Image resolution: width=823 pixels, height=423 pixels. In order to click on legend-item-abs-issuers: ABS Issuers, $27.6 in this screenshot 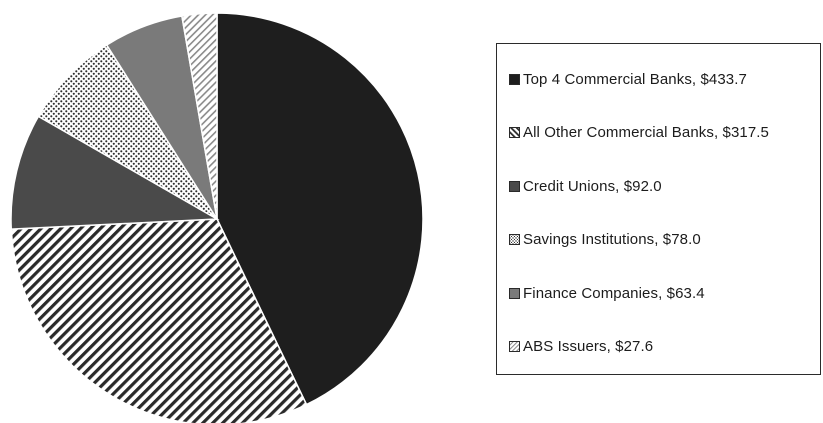, I will do `click(581, 347)`.